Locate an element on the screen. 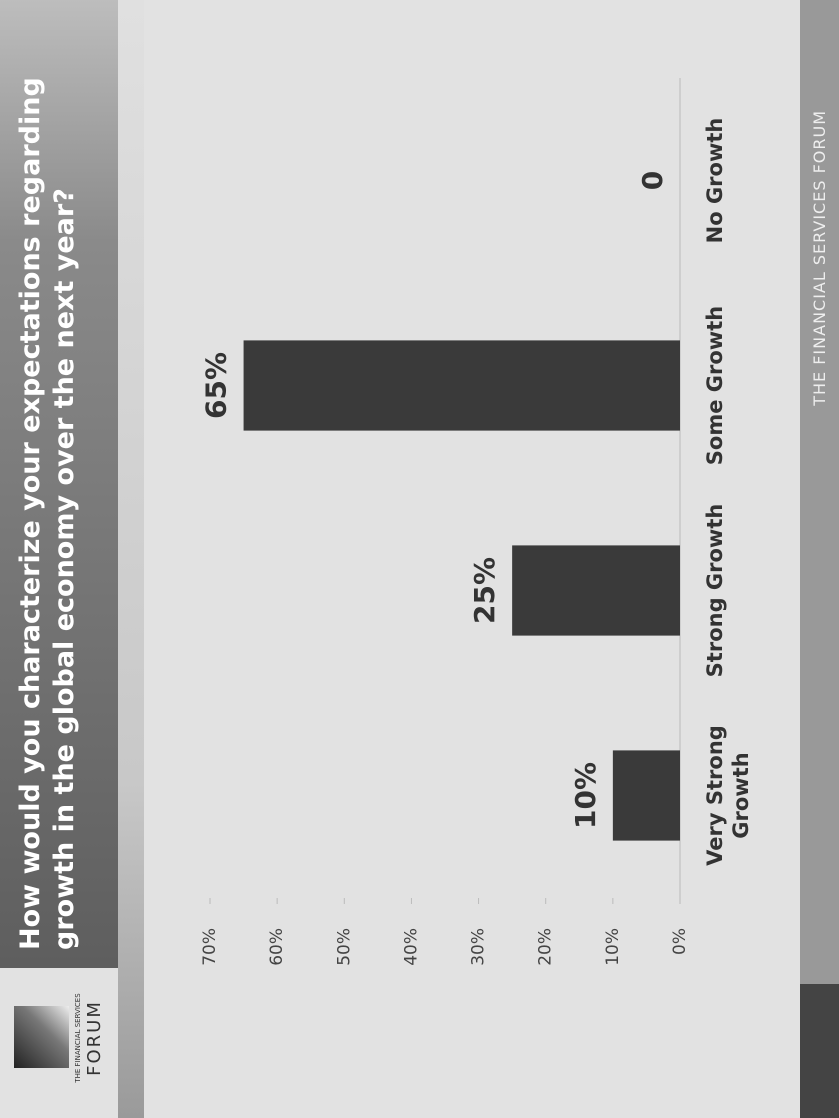  logo-text: FORUM is located at coordinates (94, 1038).